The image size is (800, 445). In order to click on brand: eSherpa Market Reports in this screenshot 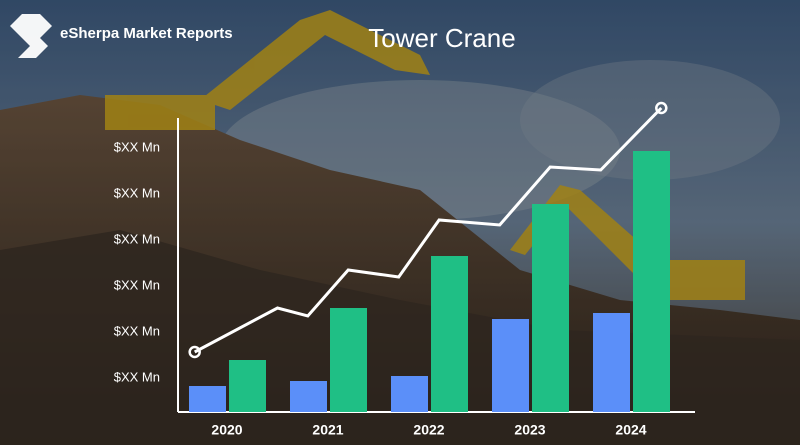, I will do `click(146, 33)`.